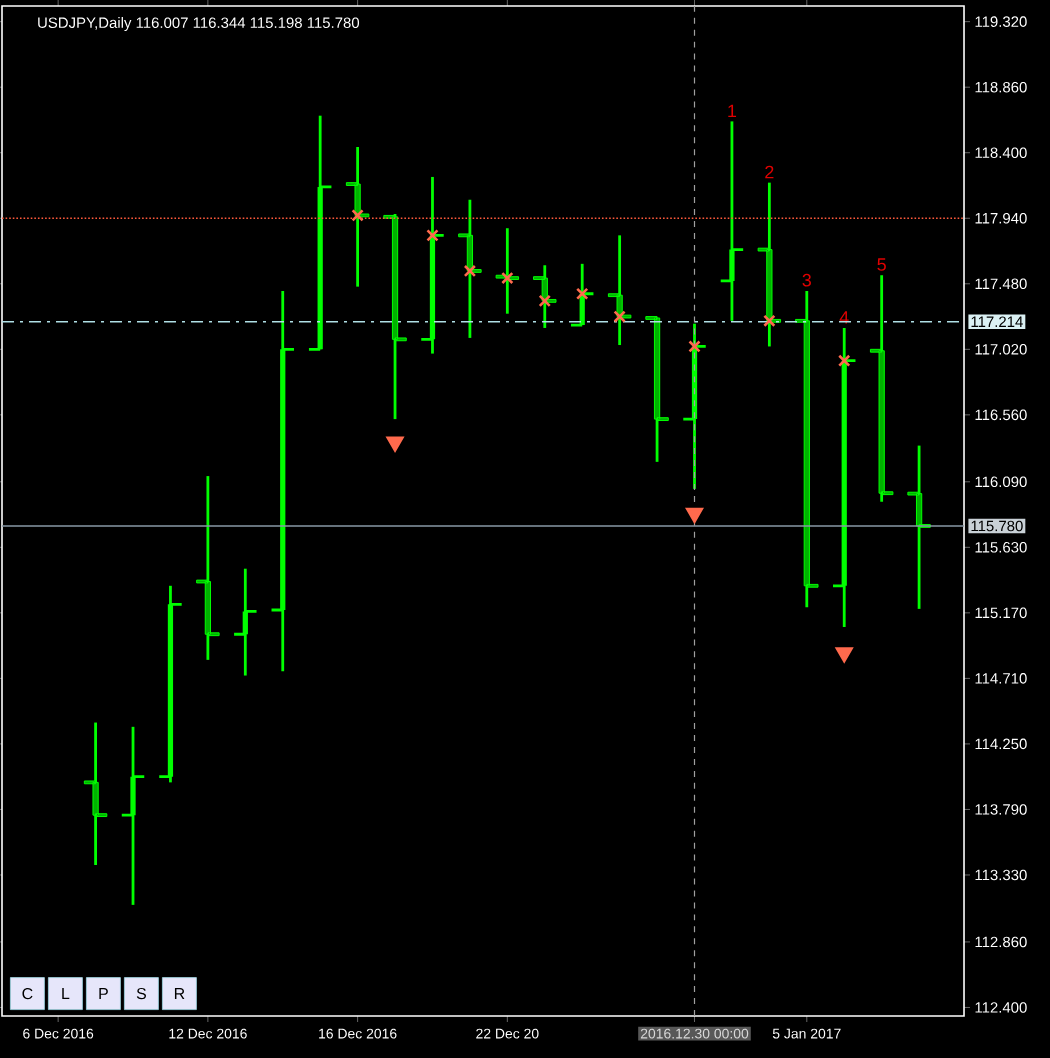  I want to click on text: 4, so click(844, 317).